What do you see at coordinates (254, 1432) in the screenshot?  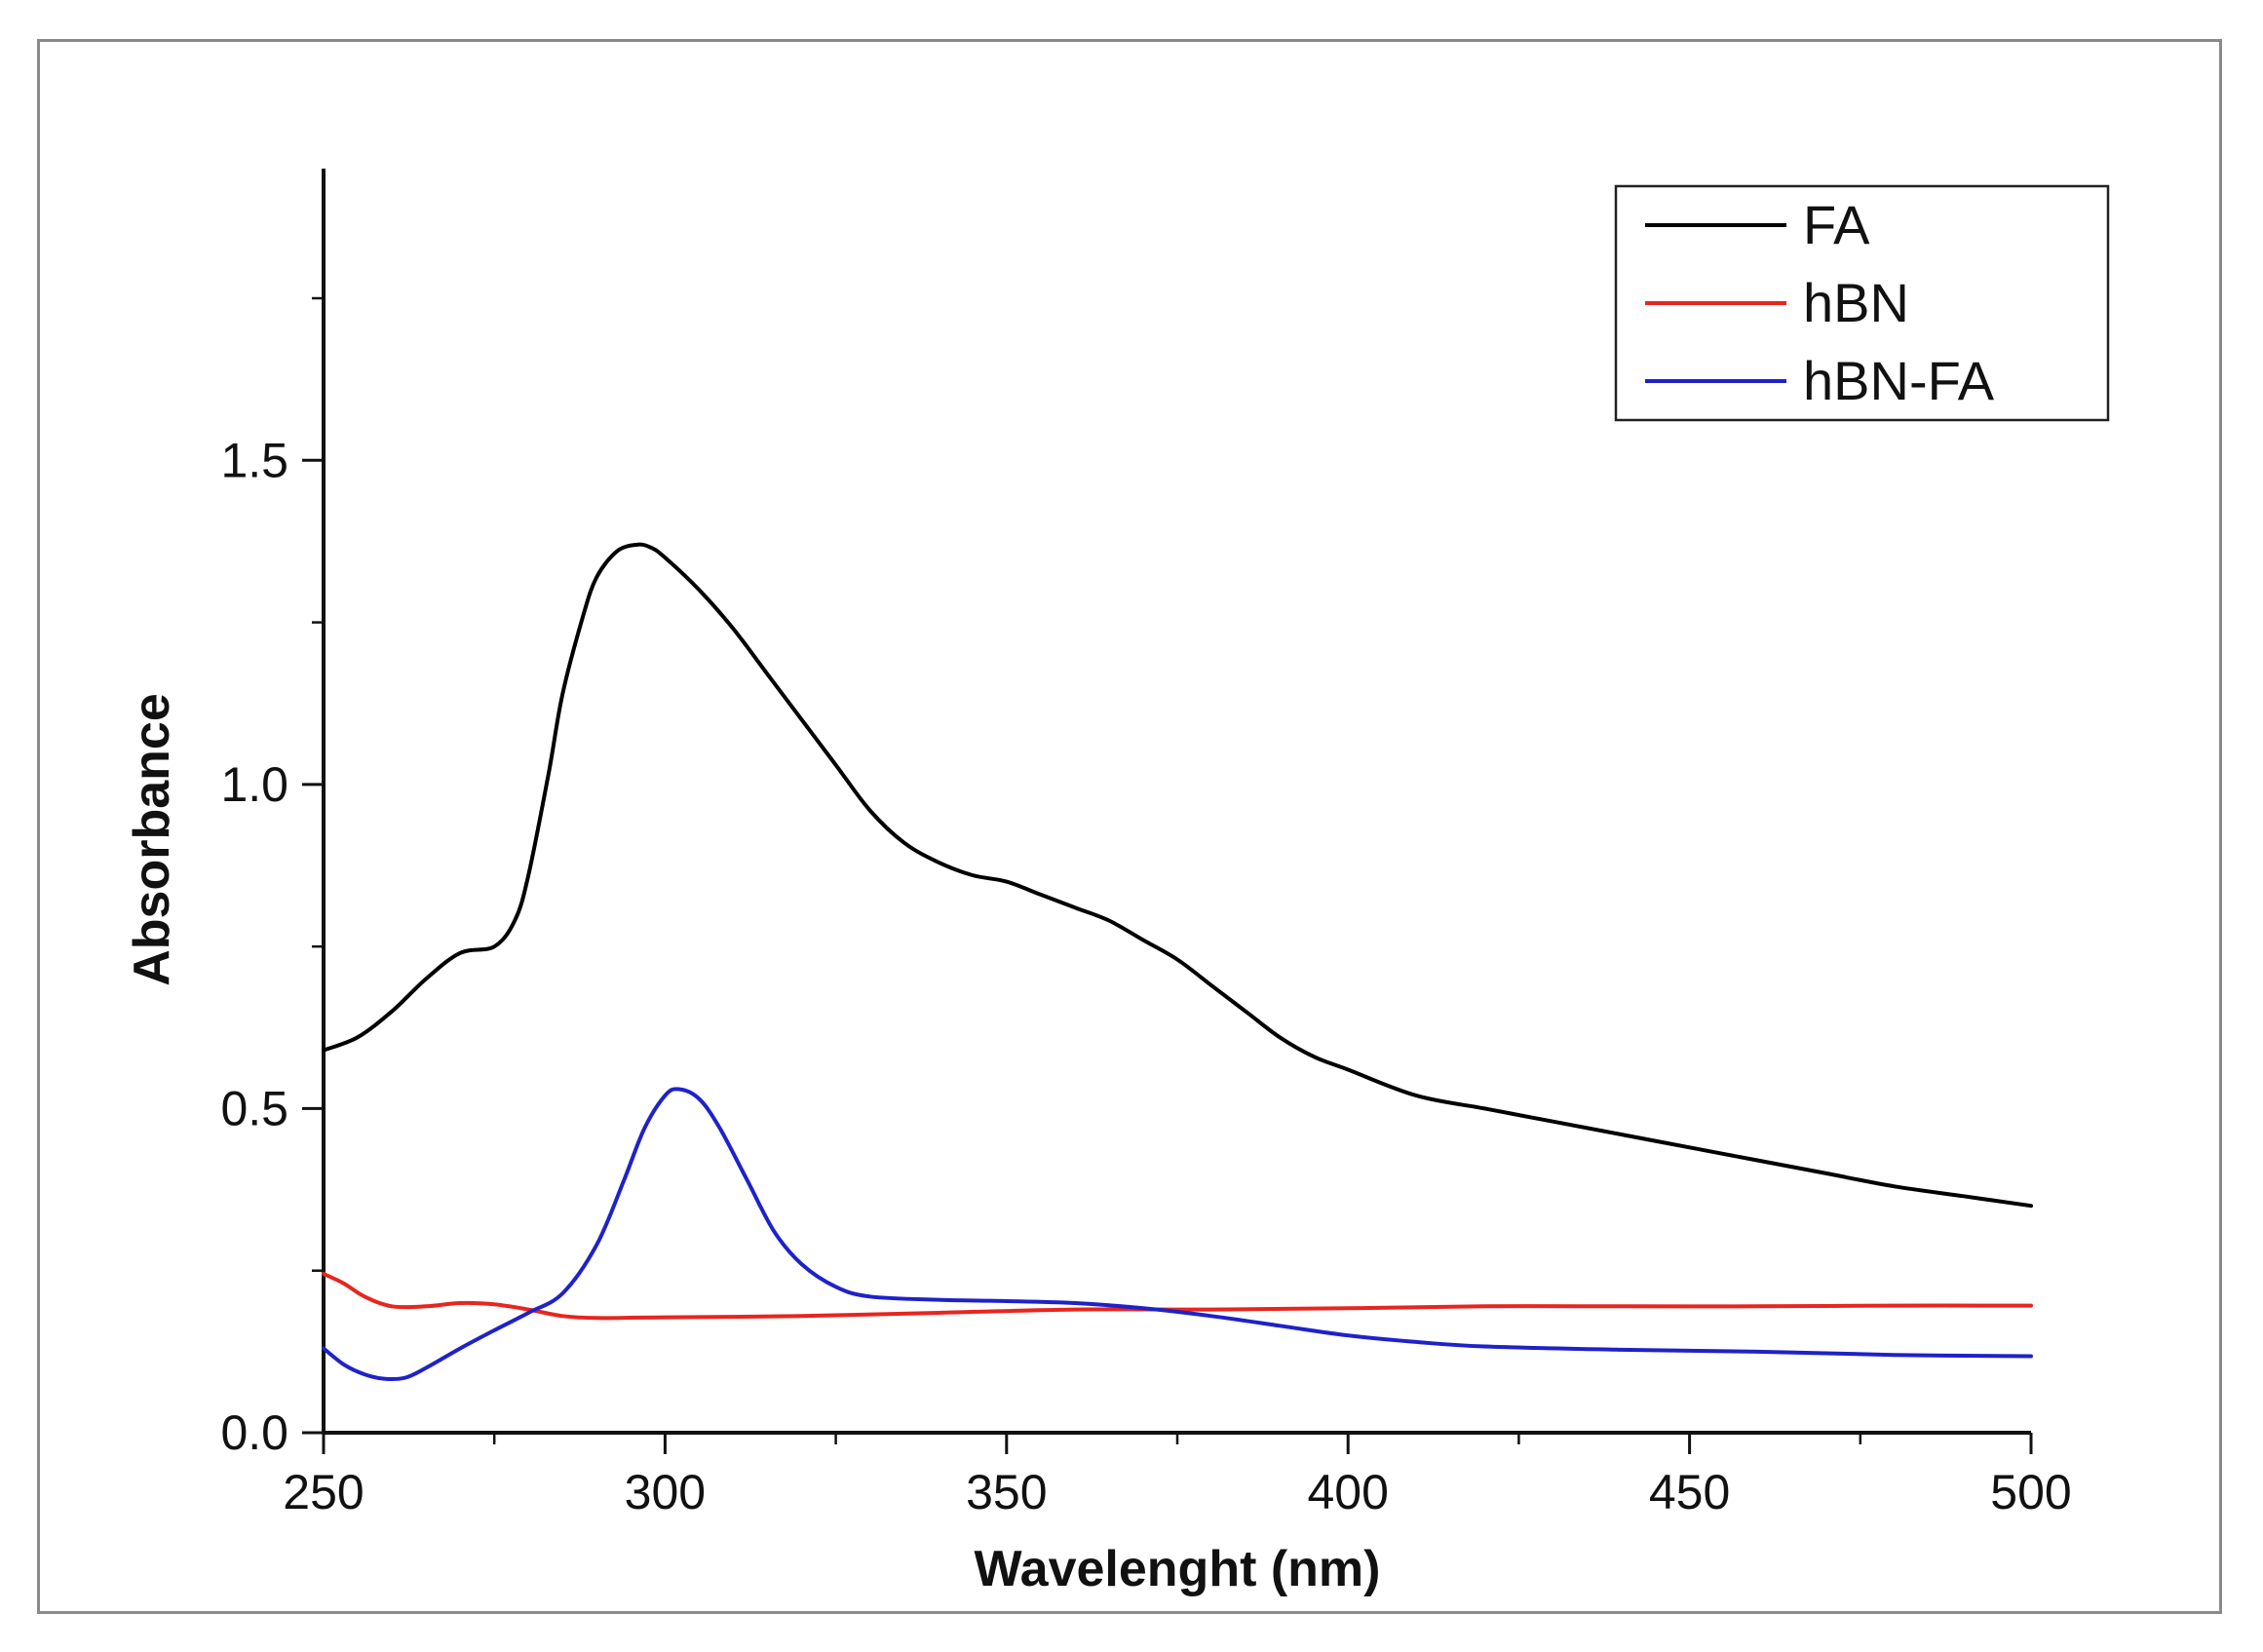 I see `y-tick-label: 0.0` at bounding box center [254, 1432].